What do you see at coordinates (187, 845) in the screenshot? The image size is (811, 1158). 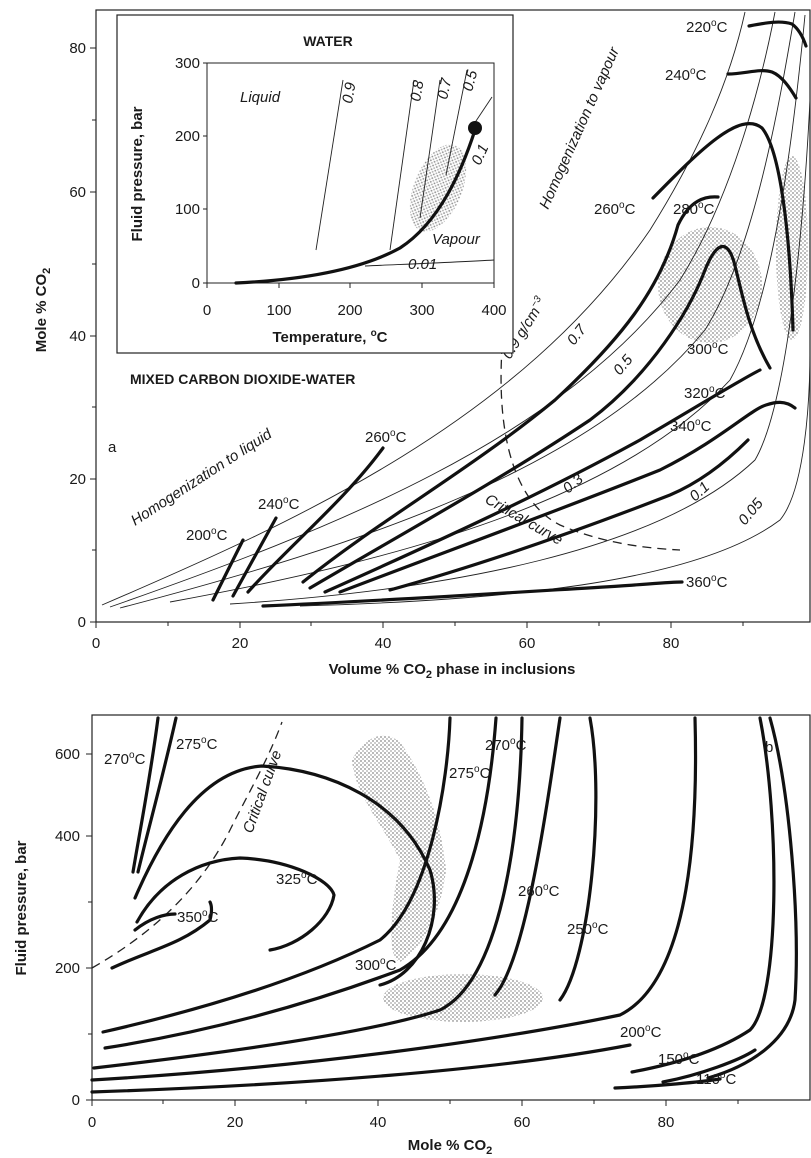 I see `b-critical-curve` at bounding box center [187, 845].